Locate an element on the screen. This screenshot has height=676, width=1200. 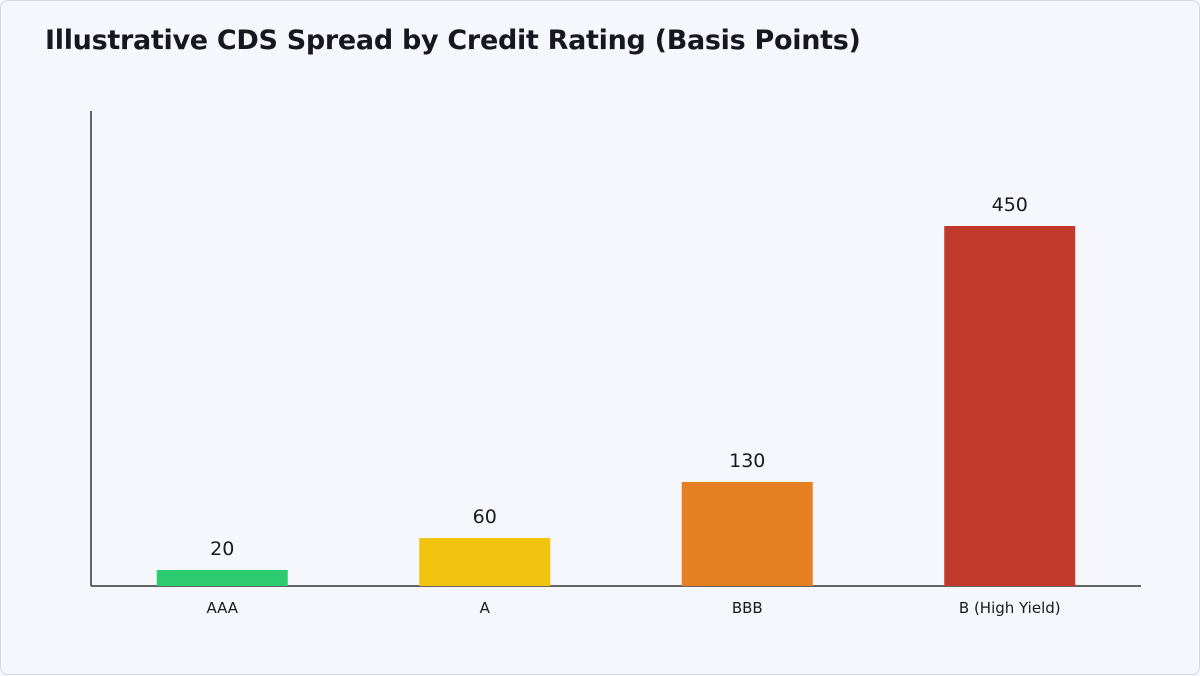
data-label-1: 60 is located at coordinates (485, 517).